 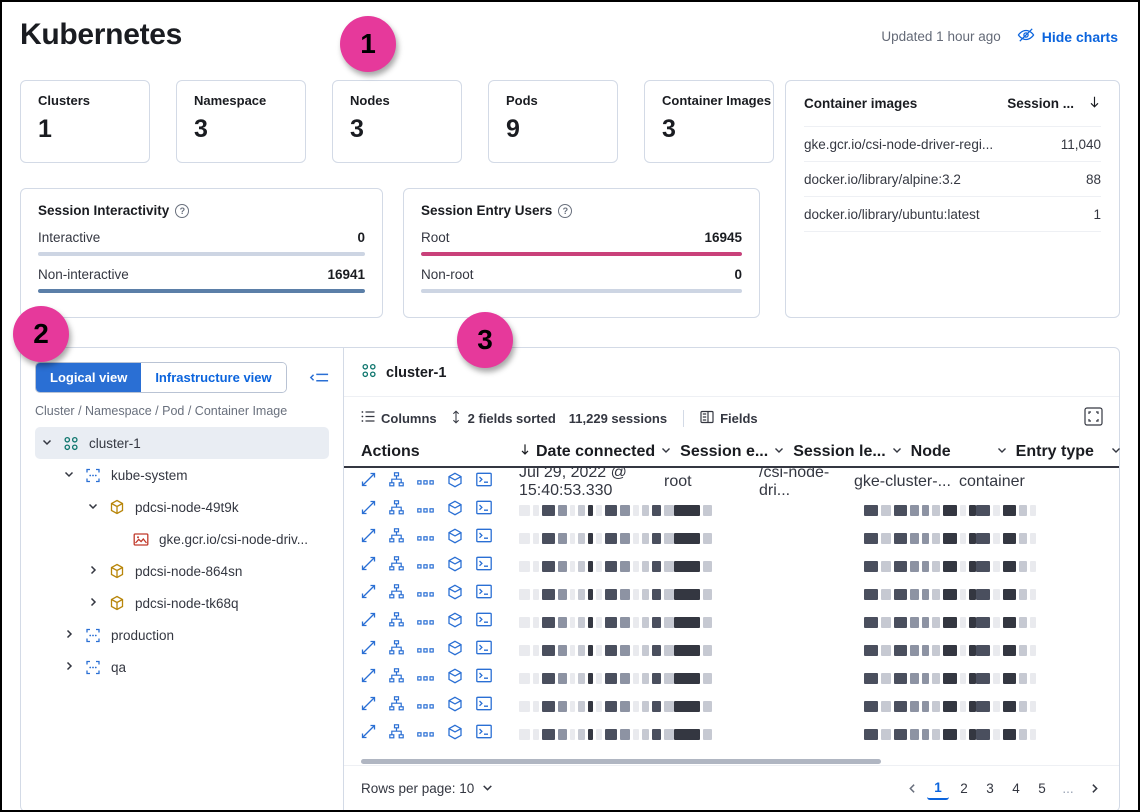 I want to click on hide-charts-button: Hide charts, so click(x=1067, y=36).